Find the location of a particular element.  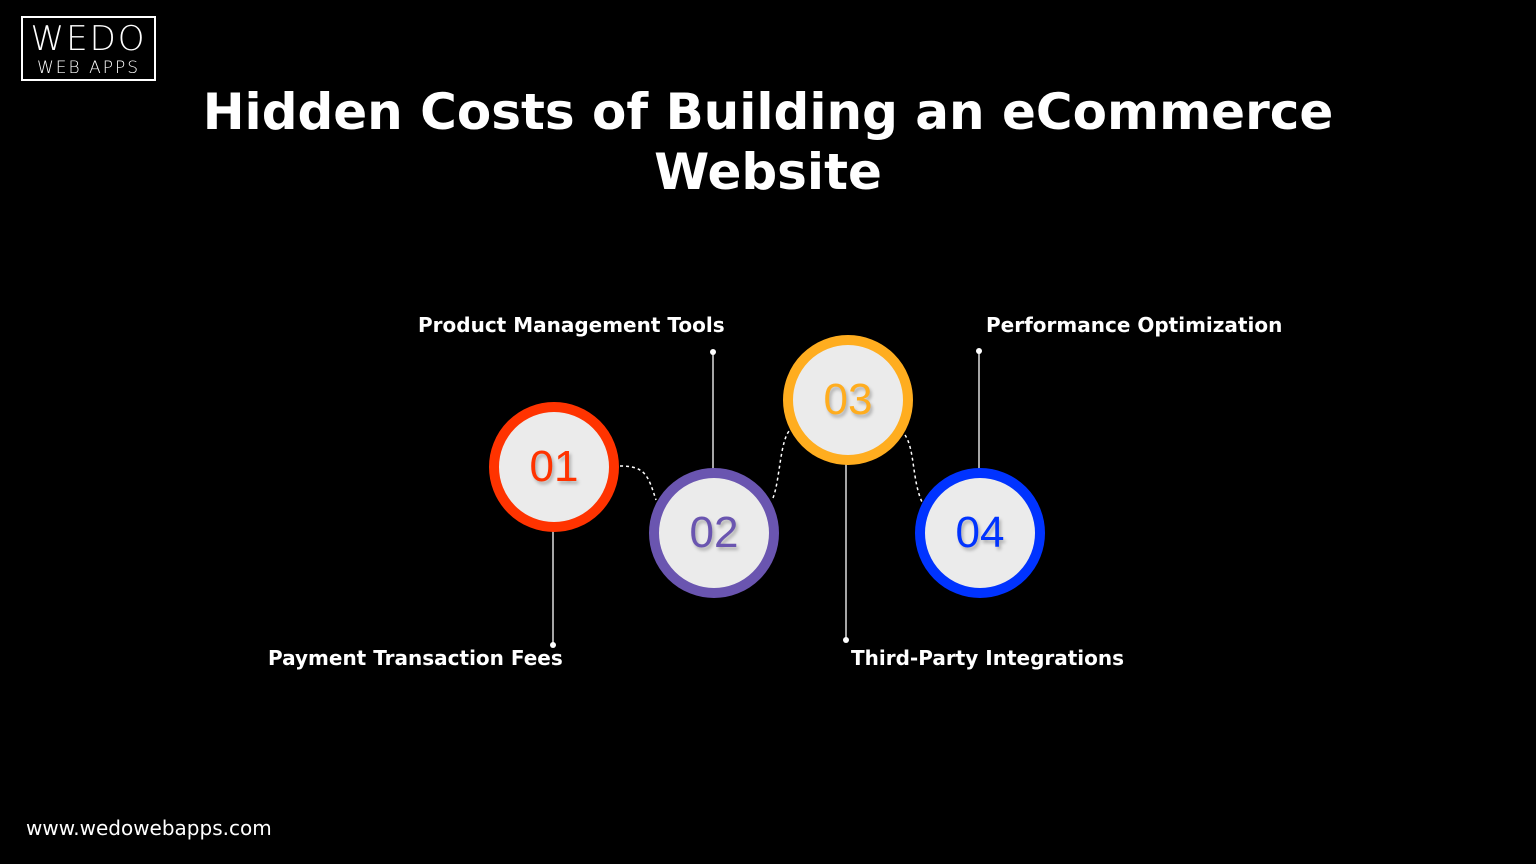

website-url: www.wedowebapps.com is located at coordinates (149, 828).